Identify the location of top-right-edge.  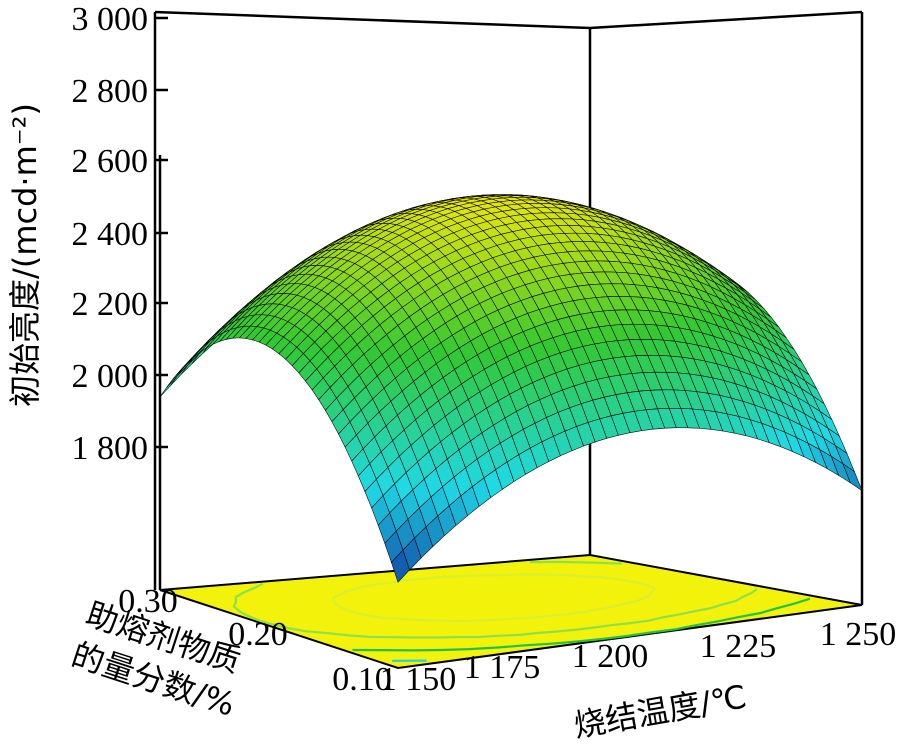
(726, 20).